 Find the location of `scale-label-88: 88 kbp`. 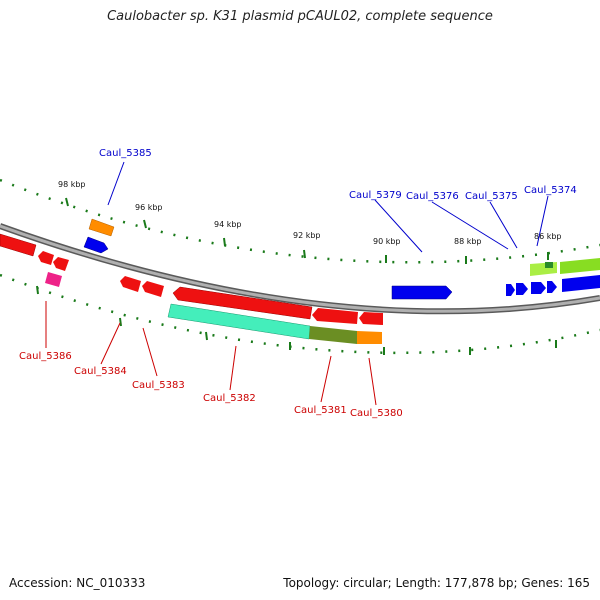

scale-label-88: 88 kbp is located at coordinates (468, 241).